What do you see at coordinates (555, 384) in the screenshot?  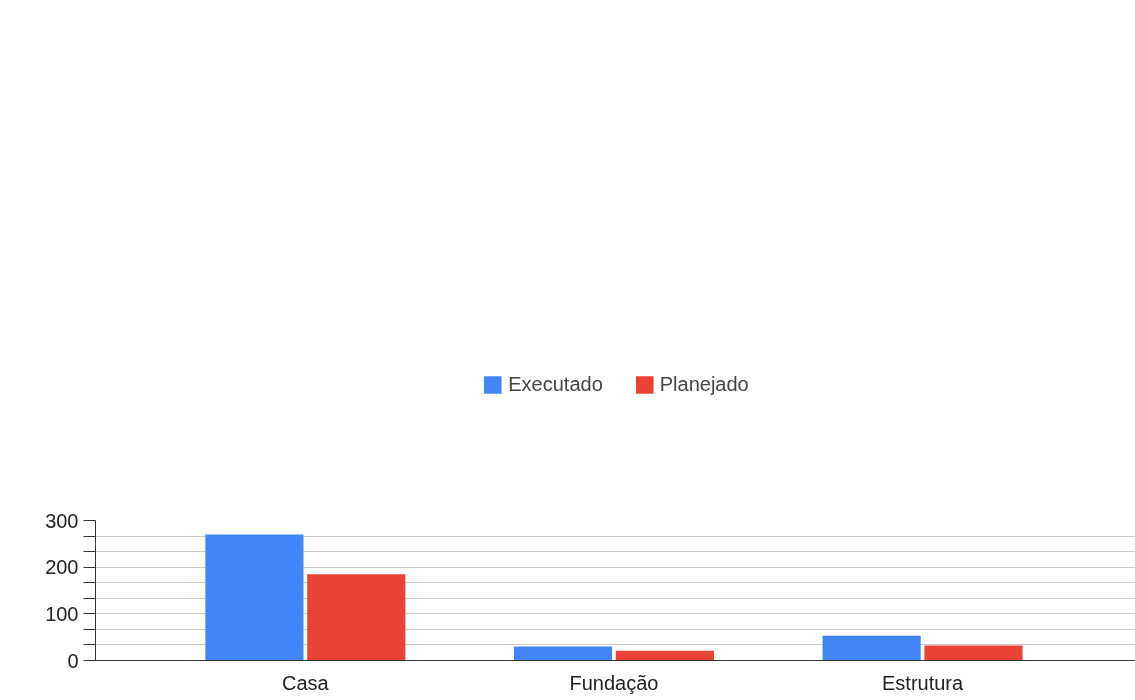 I see `legend-label: Executado` at bounding box center [555, 384].